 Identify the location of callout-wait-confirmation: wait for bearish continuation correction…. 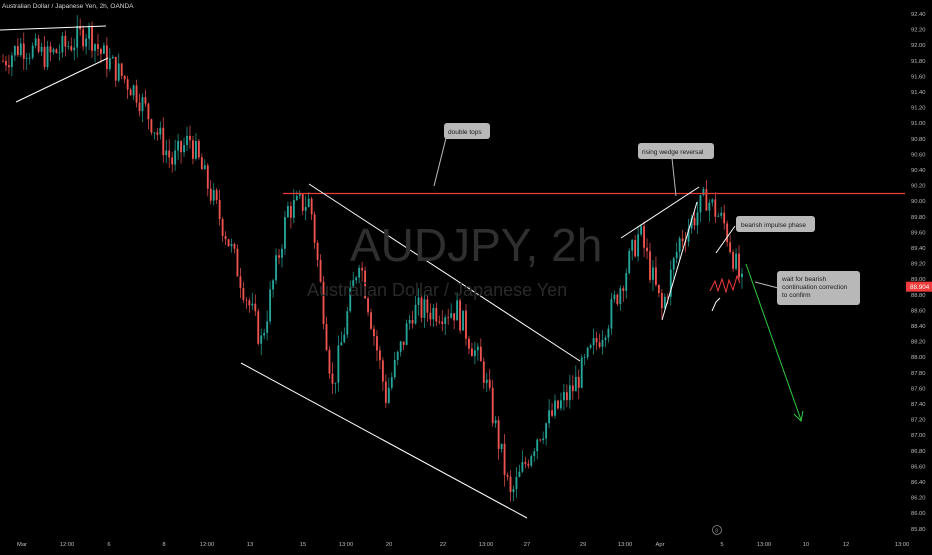
(807, 288).